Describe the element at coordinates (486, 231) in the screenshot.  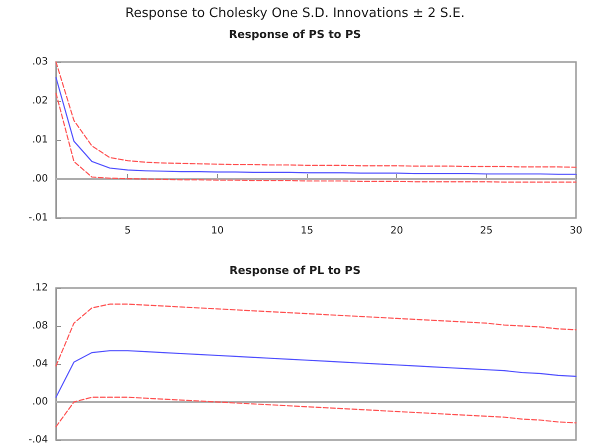
I see `x-tick-label: 25` at that location.